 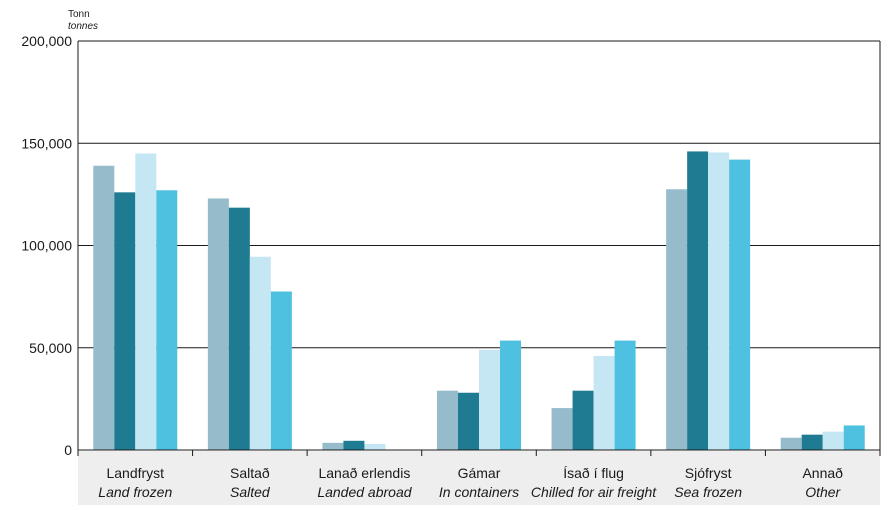 What do you see at coordinates (594, 492) in the screenshot?
I see `x-tick-label-en: Chilled for air freight` at bounding box center [594, 492].